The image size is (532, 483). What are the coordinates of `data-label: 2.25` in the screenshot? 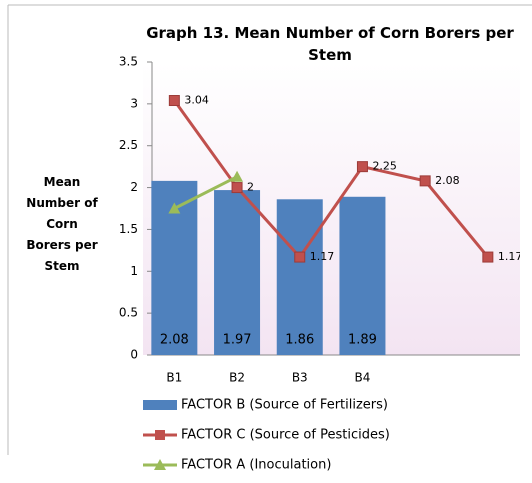 It's located at (384, 166).